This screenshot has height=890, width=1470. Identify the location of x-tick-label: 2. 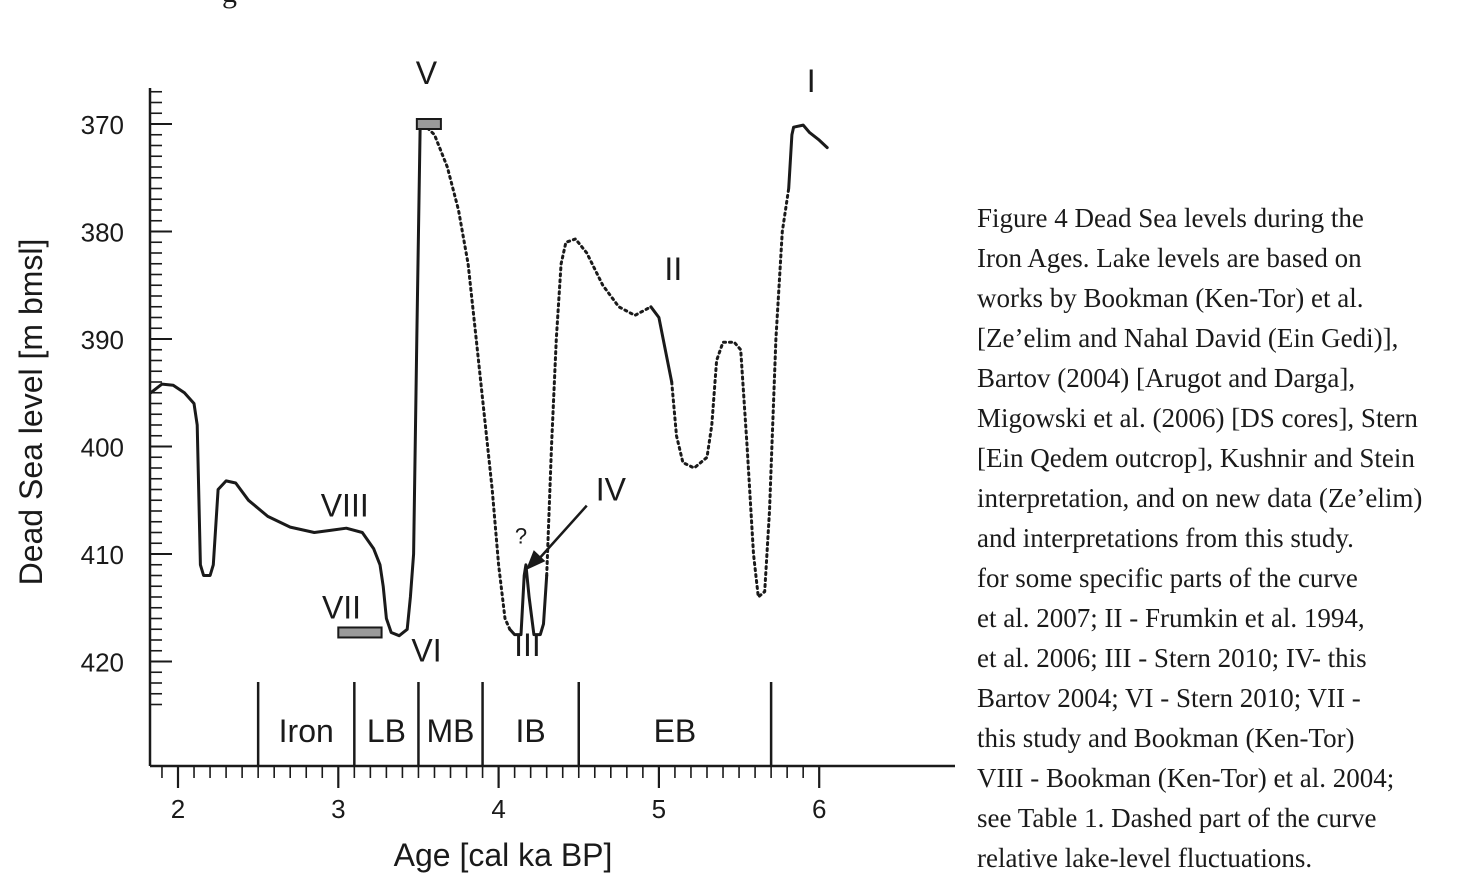
(178, 809).